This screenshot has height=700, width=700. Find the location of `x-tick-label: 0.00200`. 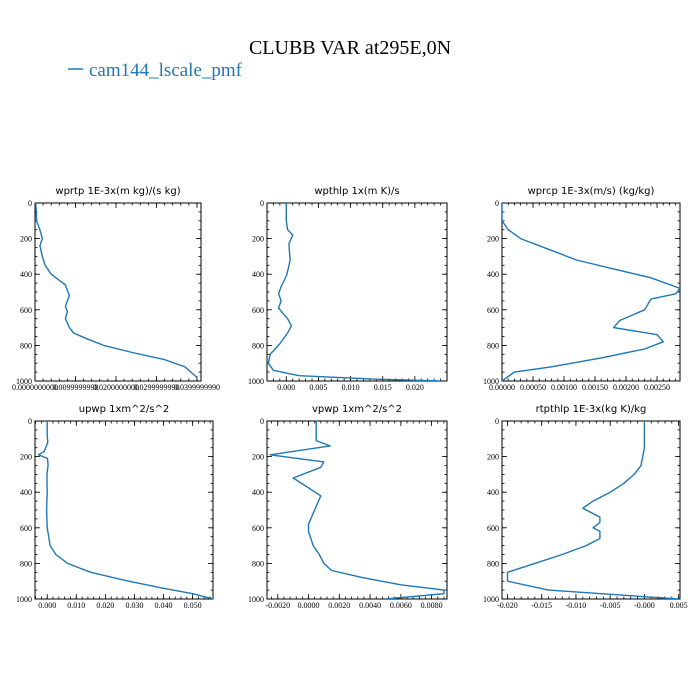

x-tick-label: 0.00200 is located at coordinates (626, 387).